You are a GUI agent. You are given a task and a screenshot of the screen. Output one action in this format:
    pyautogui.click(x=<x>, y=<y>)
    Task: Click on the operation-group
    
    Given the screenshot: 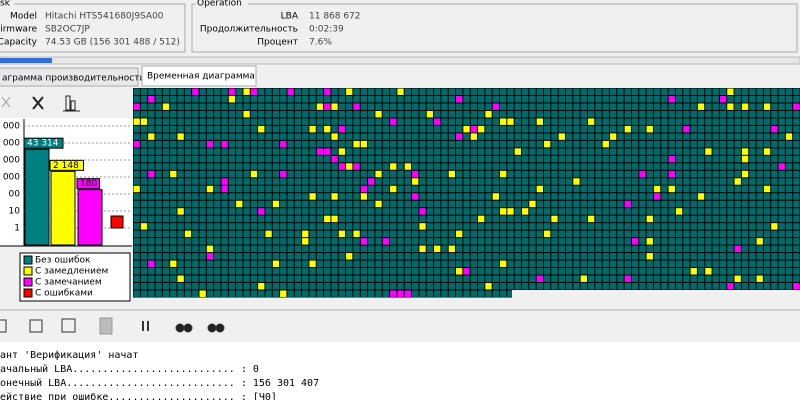 What is the action you would take?
    pyautogui.click(x=494, y=28)
    